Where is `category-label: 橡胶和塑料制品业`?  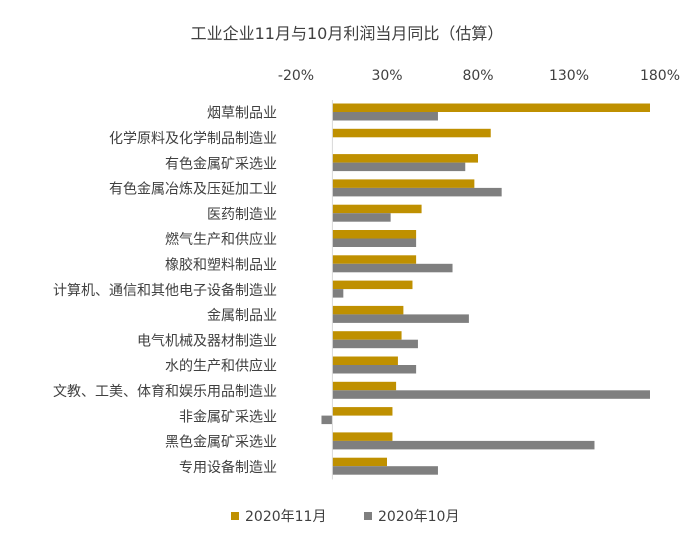
category-label: 橡胶和塑料制品业 is located at coordinates (221, 264).